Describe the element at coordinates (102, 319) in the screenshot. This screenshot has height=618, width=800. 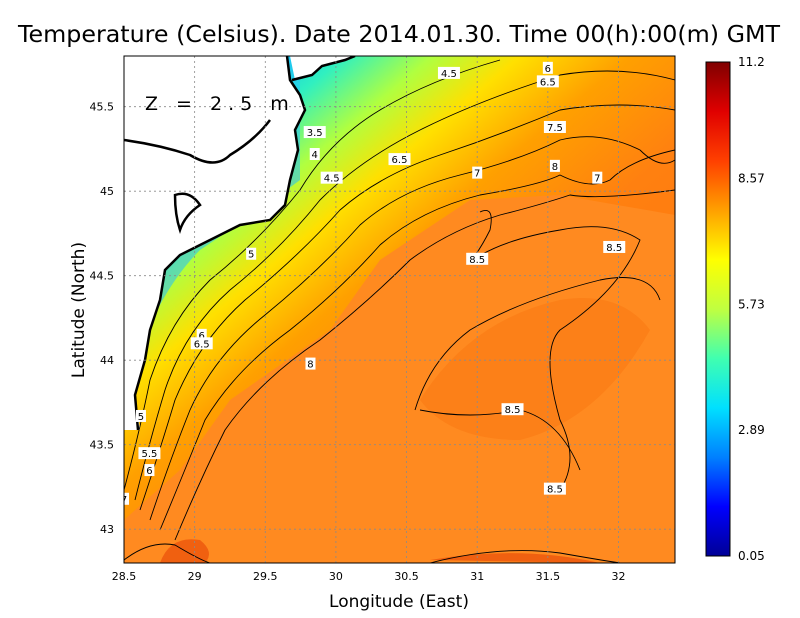
I see `y-ticks: 43 43.5 44 44.5 45 45.5` at that location.